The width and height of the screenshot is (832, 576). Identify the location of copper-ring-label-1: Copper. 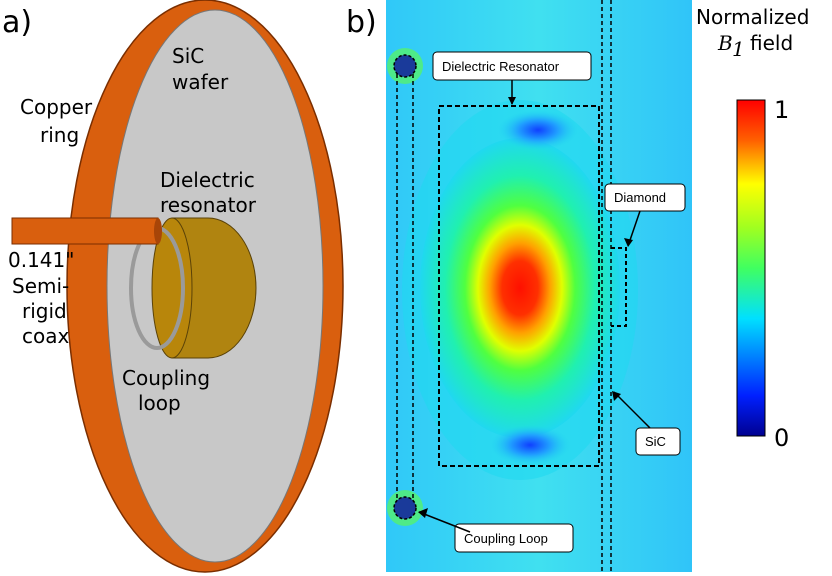
(56, 107).